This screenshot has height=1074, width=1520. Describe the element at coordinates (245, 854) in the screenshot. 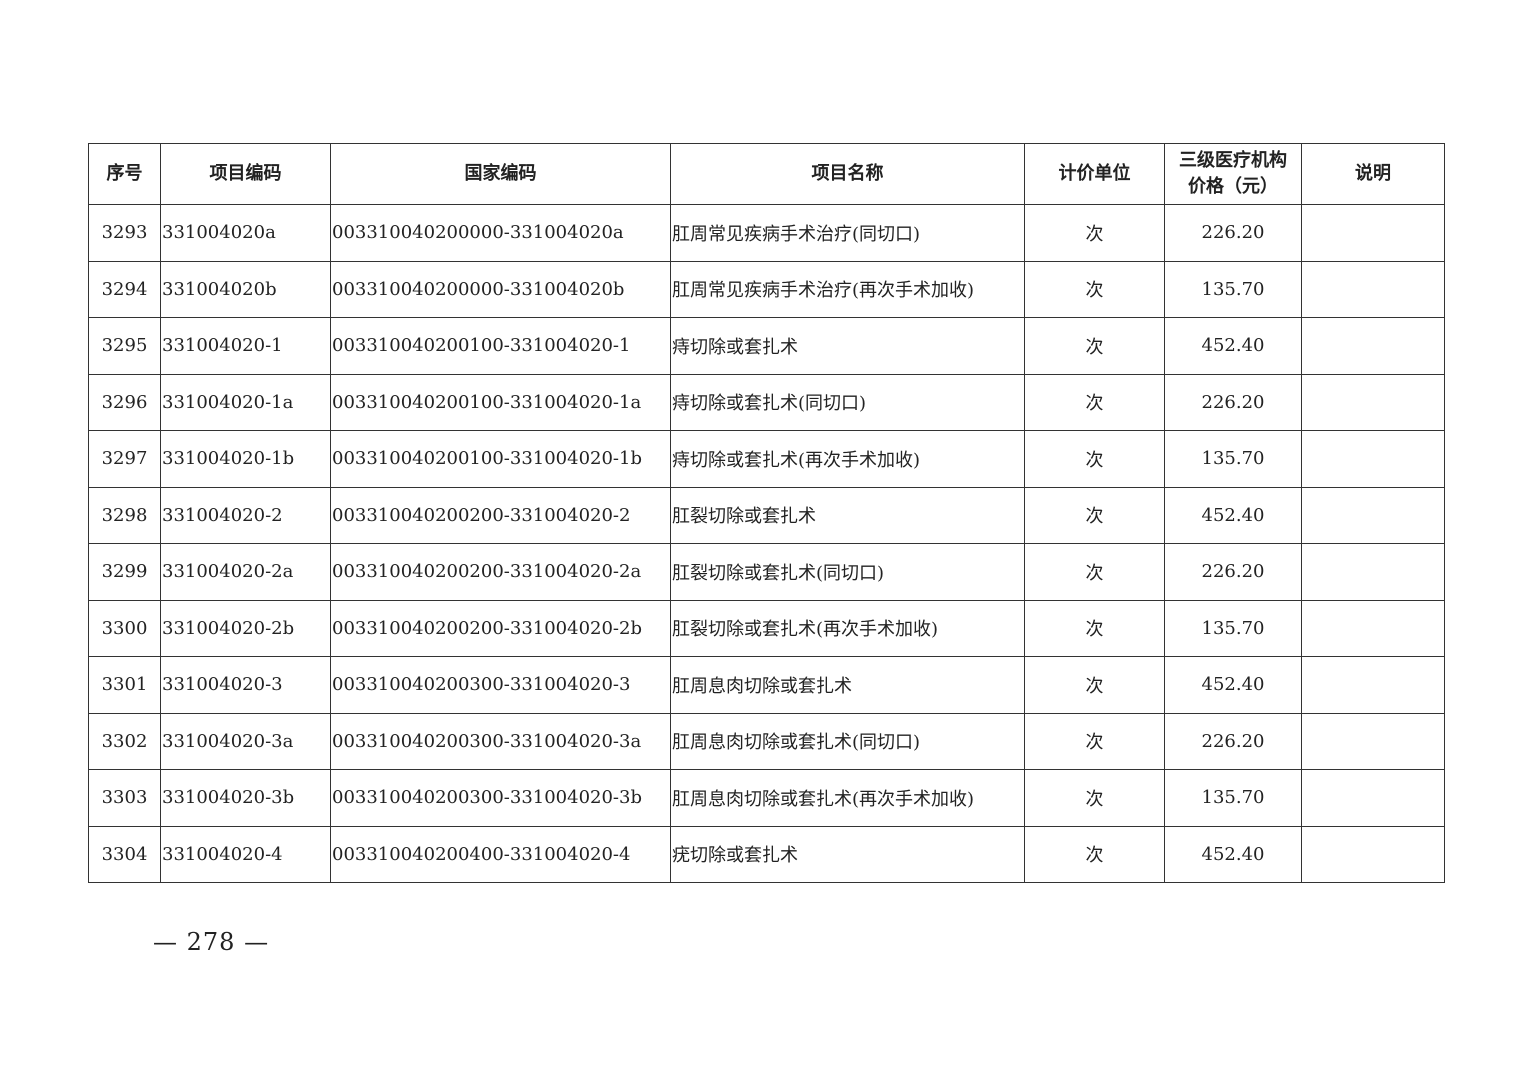

I see `cell-code: 331004020-4` at that location.